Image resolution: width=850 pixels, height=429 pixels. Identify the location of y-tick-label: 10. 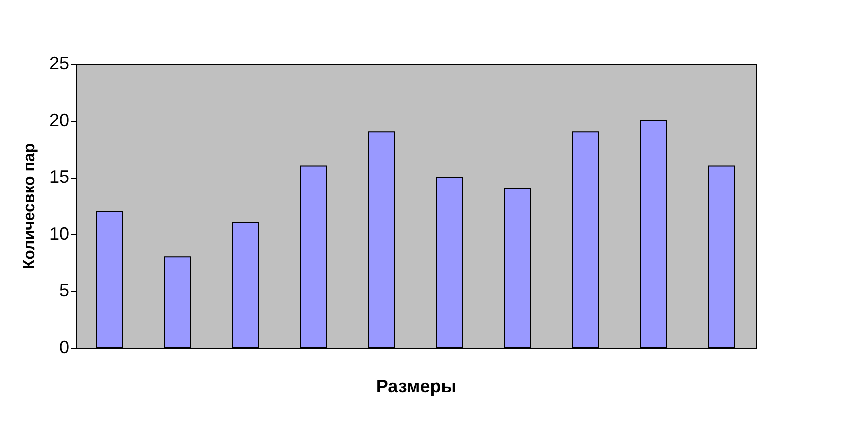
(59, 234).